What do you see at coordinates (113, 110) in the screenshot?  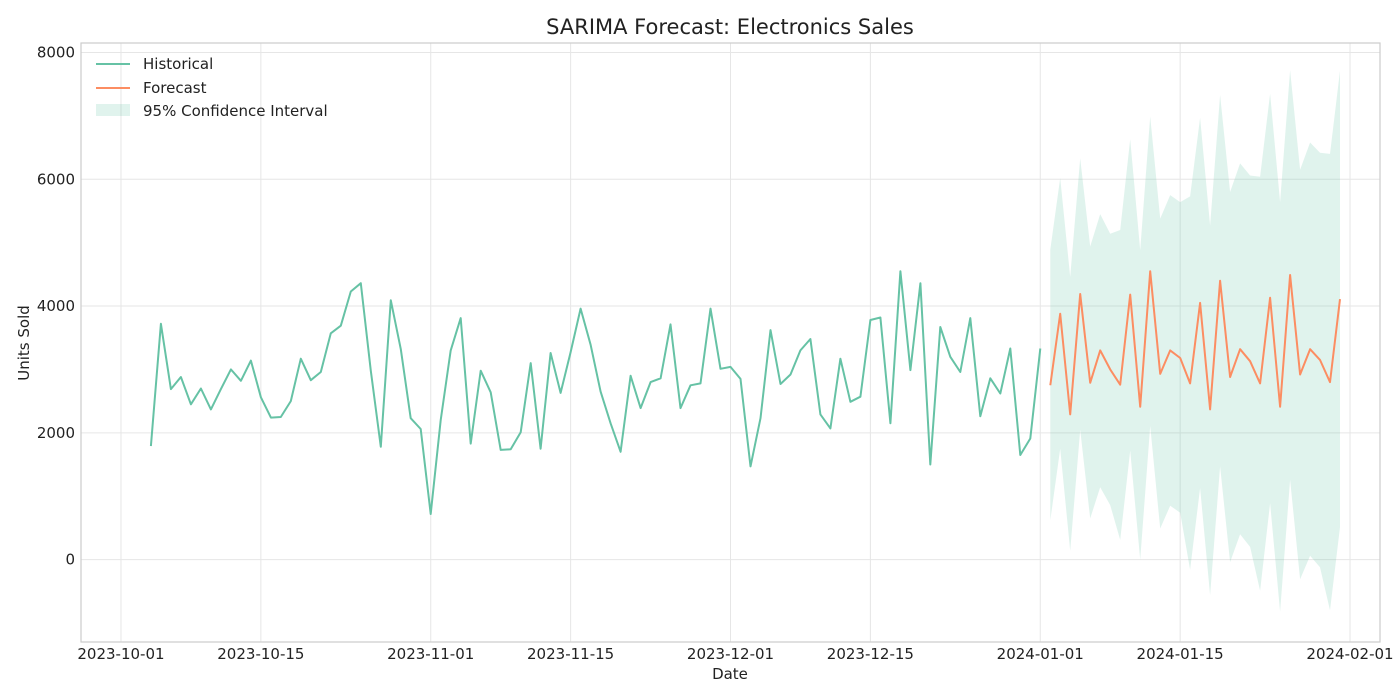 I see `legend-confidence-swatch` at bounding box center [113, 110].